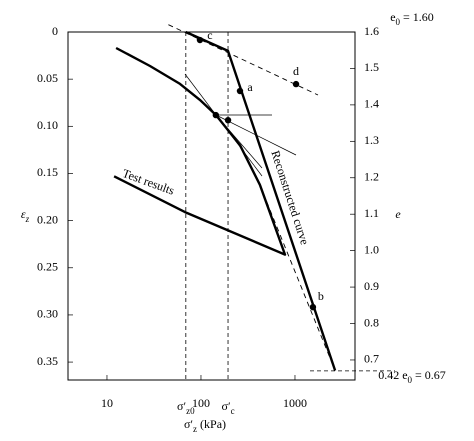 This screenshot has width=474, height=441. I want to click on x-axis-label-part: (kPa), so click(211, 424).